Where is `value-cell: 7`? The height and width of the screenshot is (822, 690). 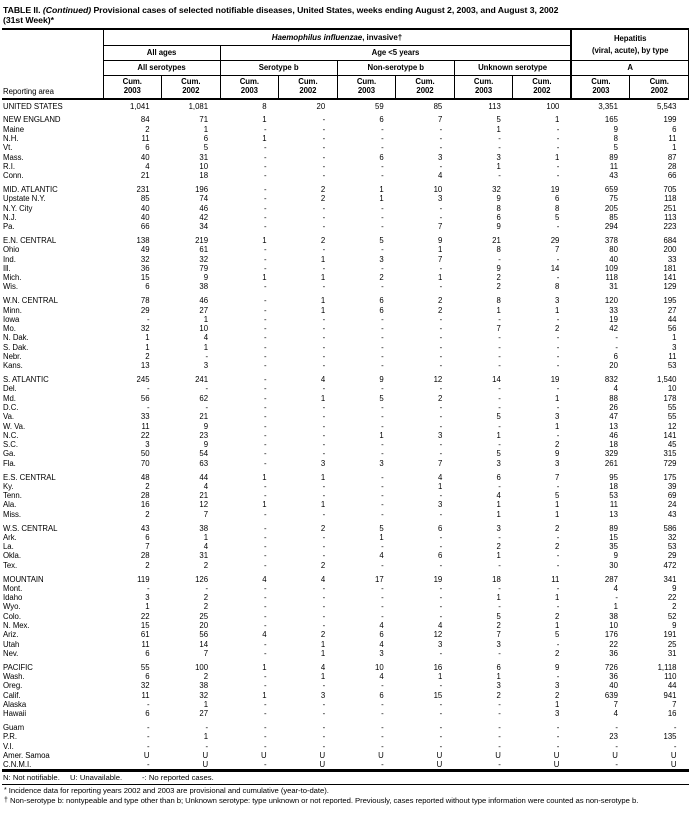
value-cell: 7 is located at coordinates (147, 547).